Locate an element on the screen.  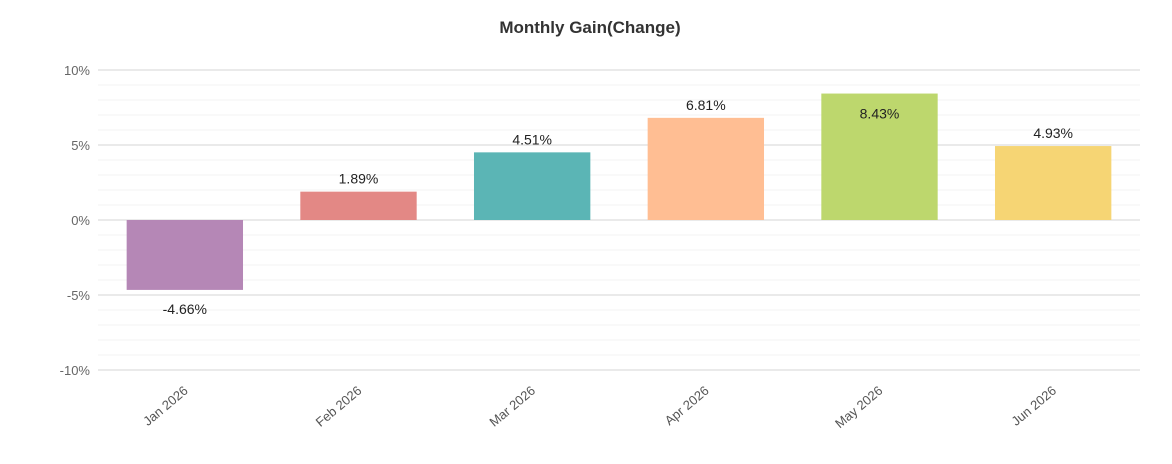
y-tick-label: -5% is located at coordinates (79, 295).